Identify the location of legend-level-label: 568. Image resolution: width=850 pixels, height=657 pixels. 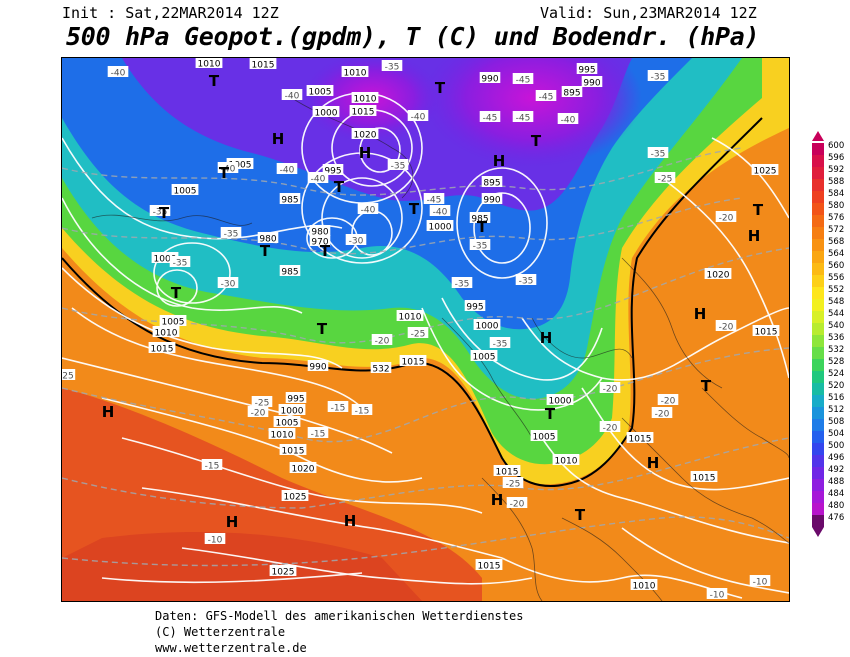
(836, 242).